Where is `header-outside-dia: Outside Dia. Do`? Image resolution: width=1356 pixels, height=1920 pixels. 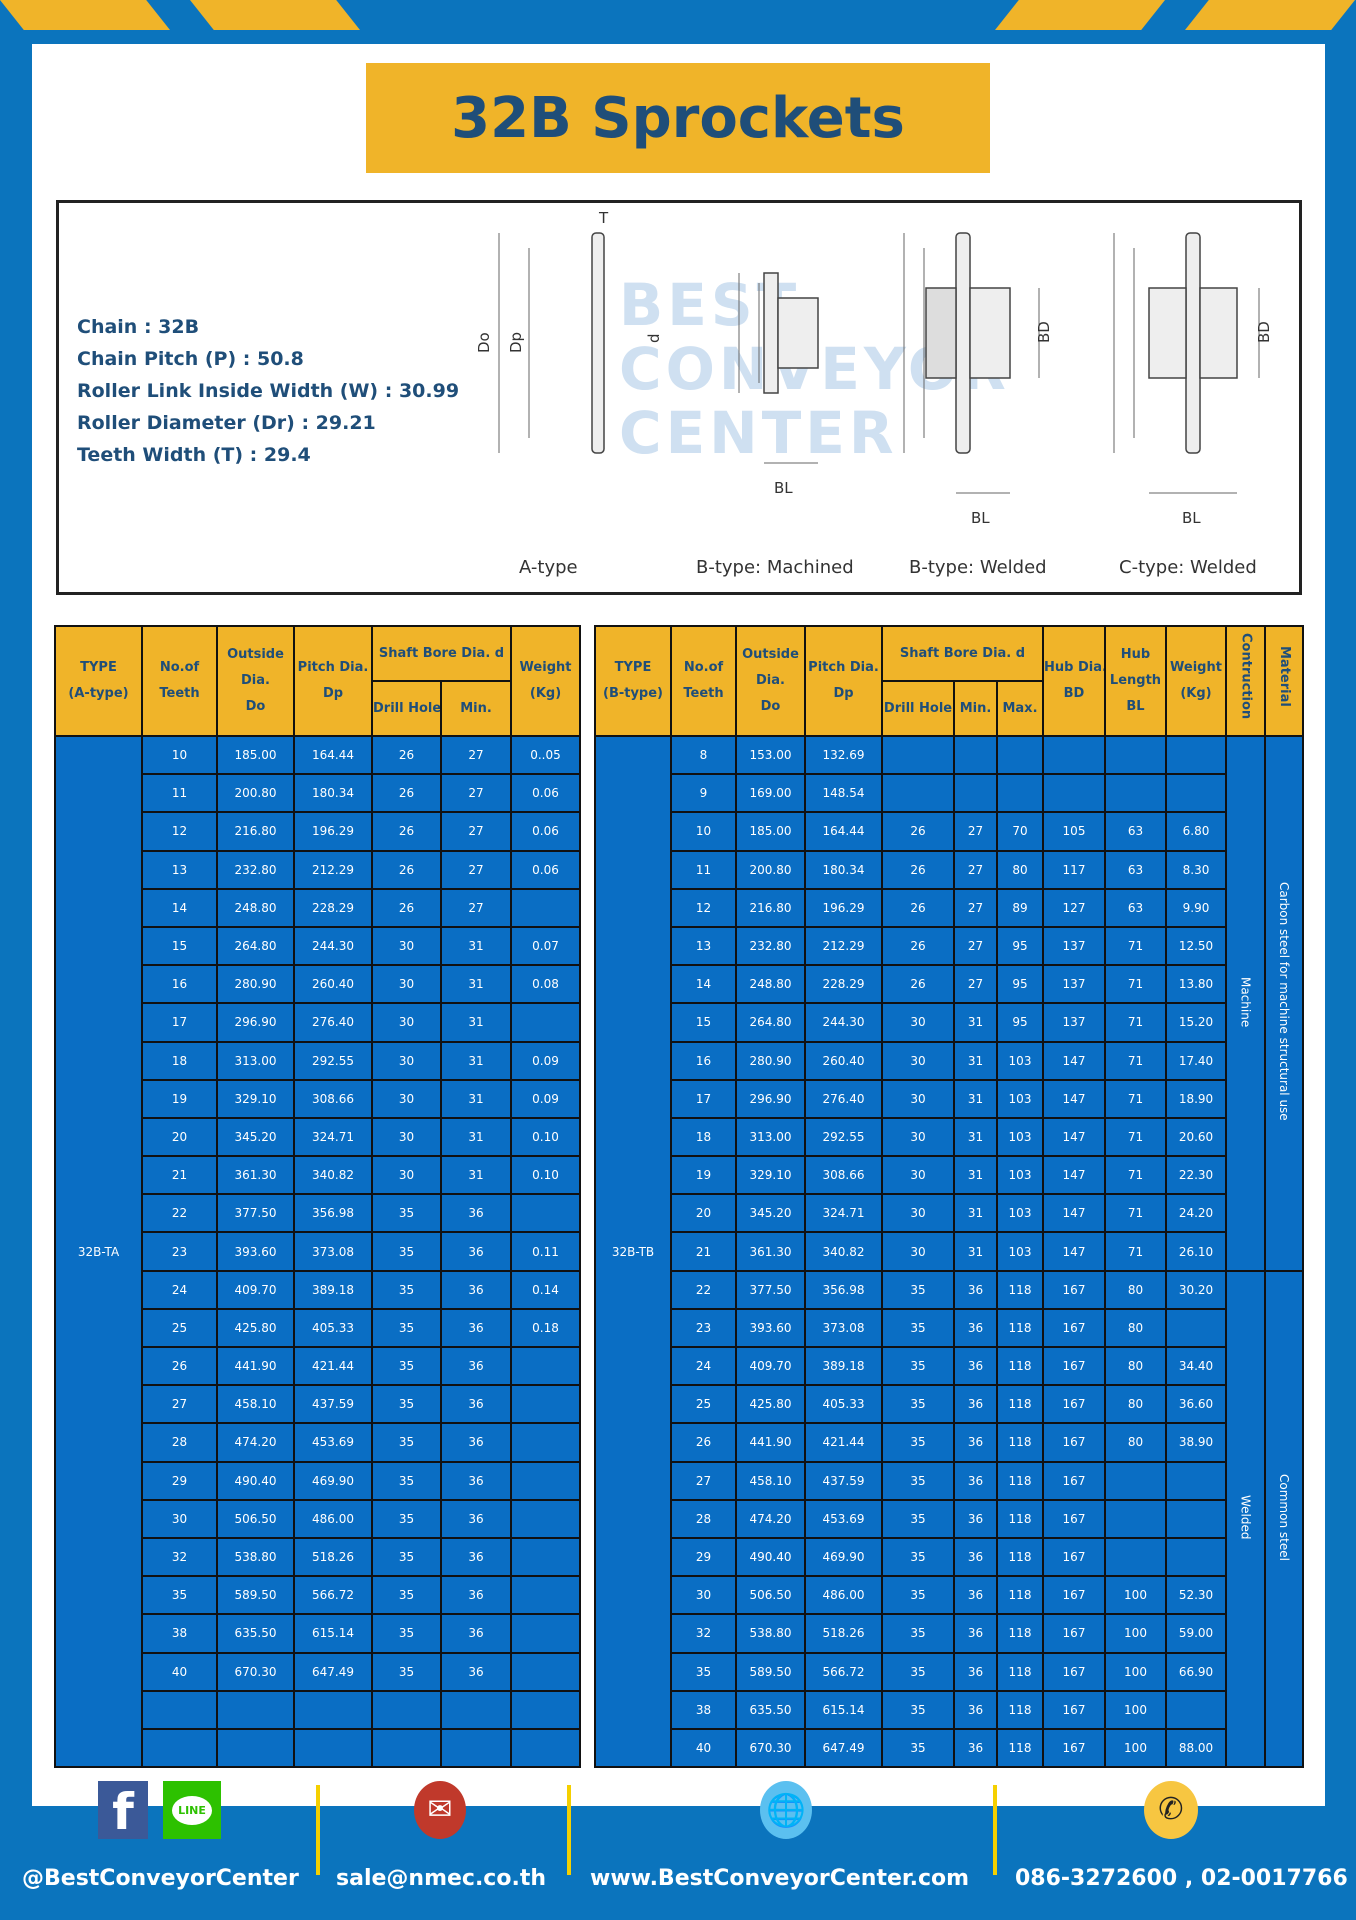
header-outside-dia: Outside Dia. Do is located at coordinates (255, 681).